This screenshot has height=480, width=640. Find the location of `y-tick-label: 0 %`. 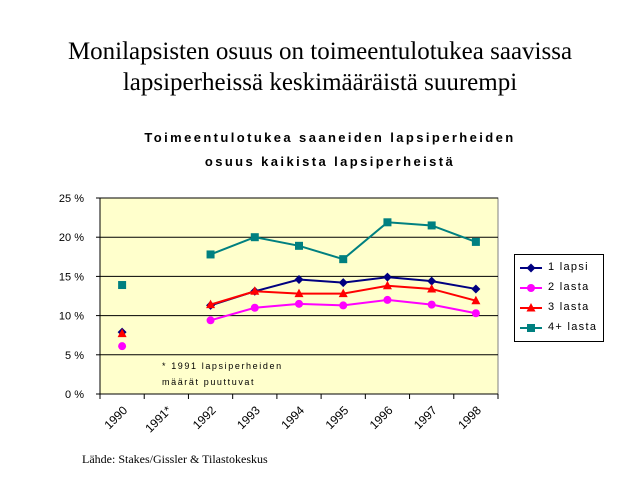

y-tick-label: 0 % is located at coordinates (74, 395).